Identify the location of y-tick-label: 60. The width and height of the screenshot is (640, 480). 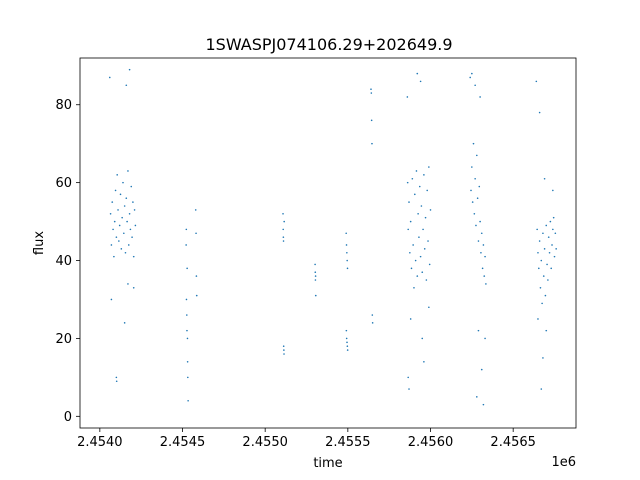
(63, 183).